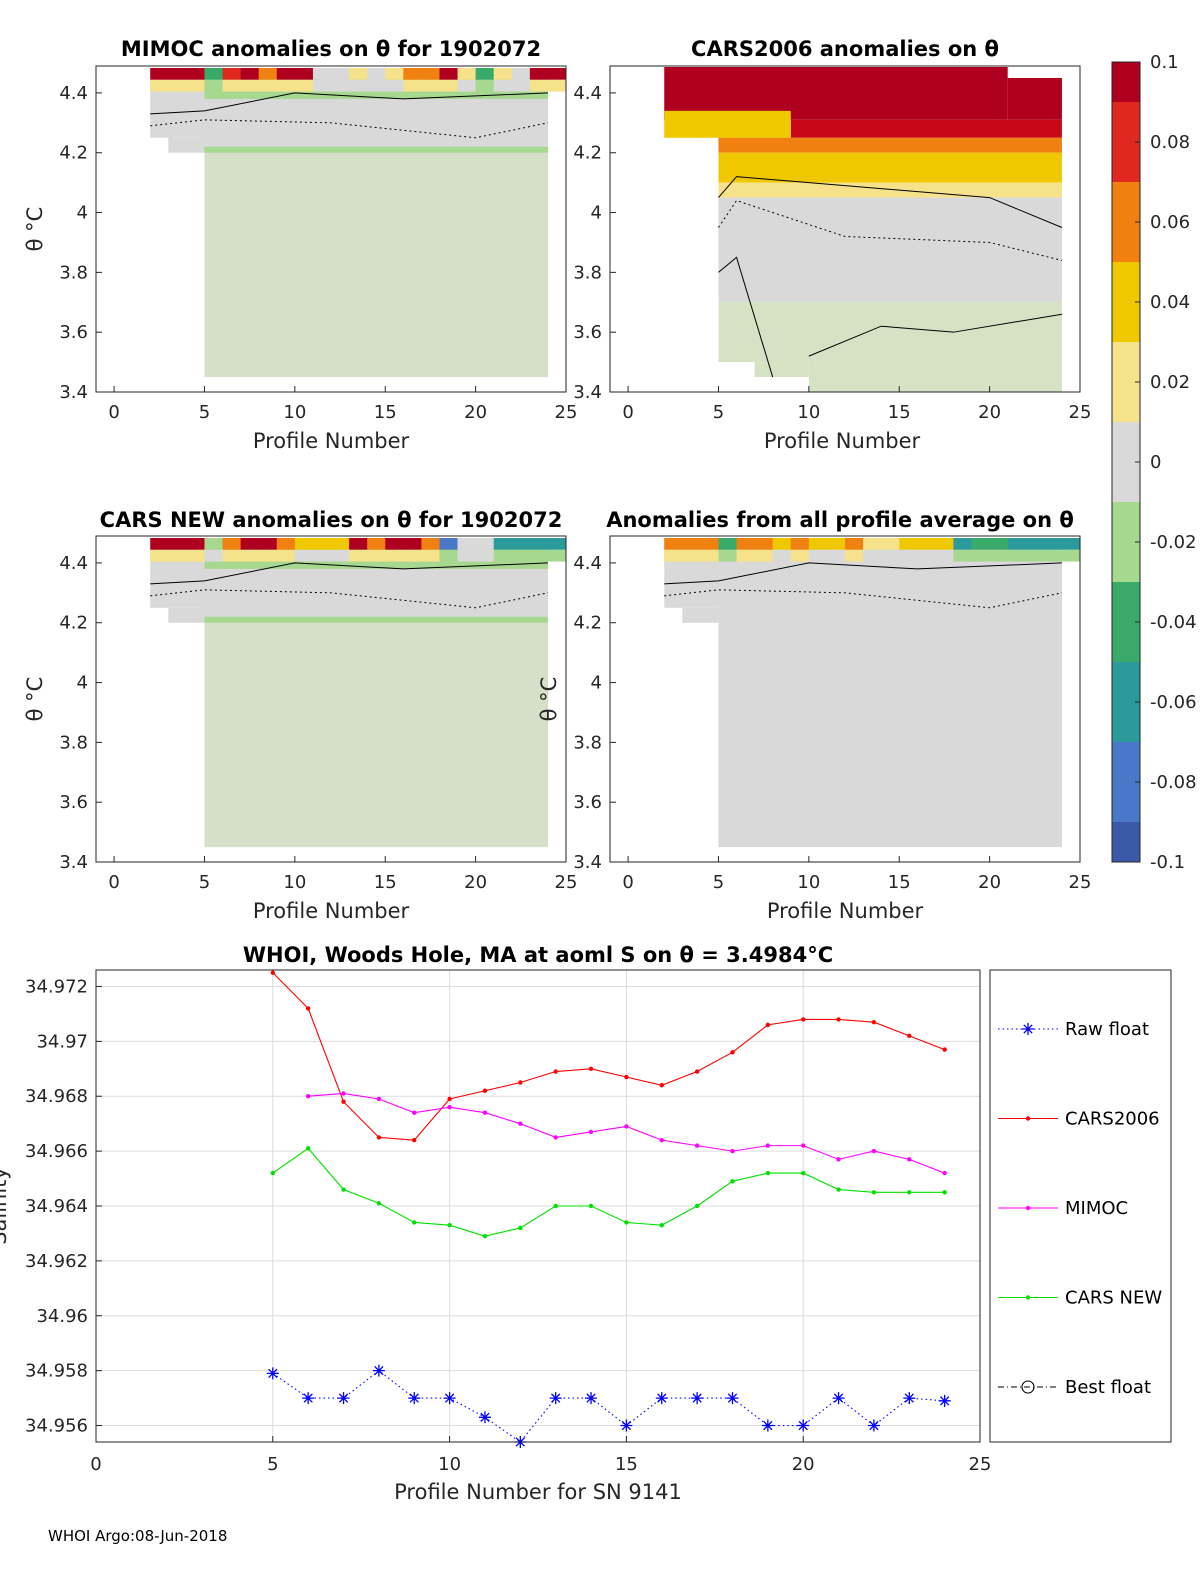 The width and height of the screenshot is (1200, 1575). What do you see at coordinates (1096, 1208) in the screenshot?
I see `legend-label: MIMOC` at bounding box center [1096, 1208].